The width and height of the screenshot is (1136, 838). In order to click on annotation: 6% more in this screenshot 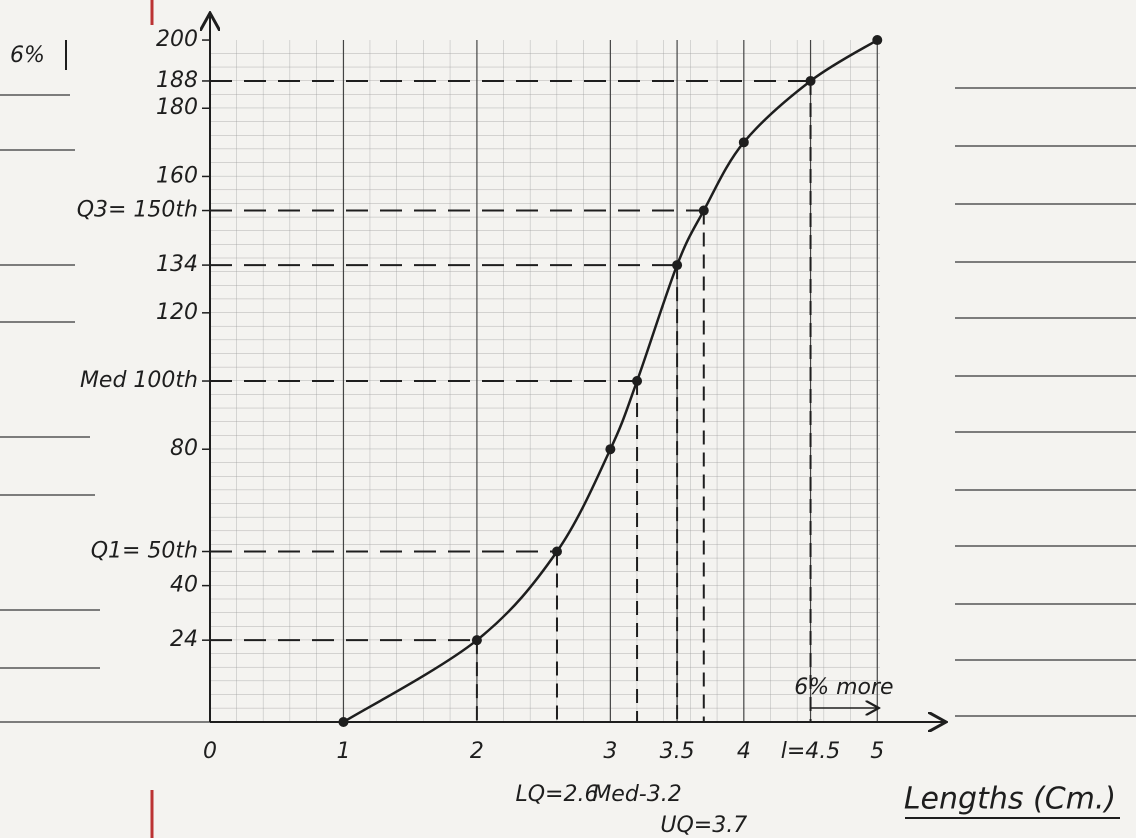, I will do `click(843, 687)`.